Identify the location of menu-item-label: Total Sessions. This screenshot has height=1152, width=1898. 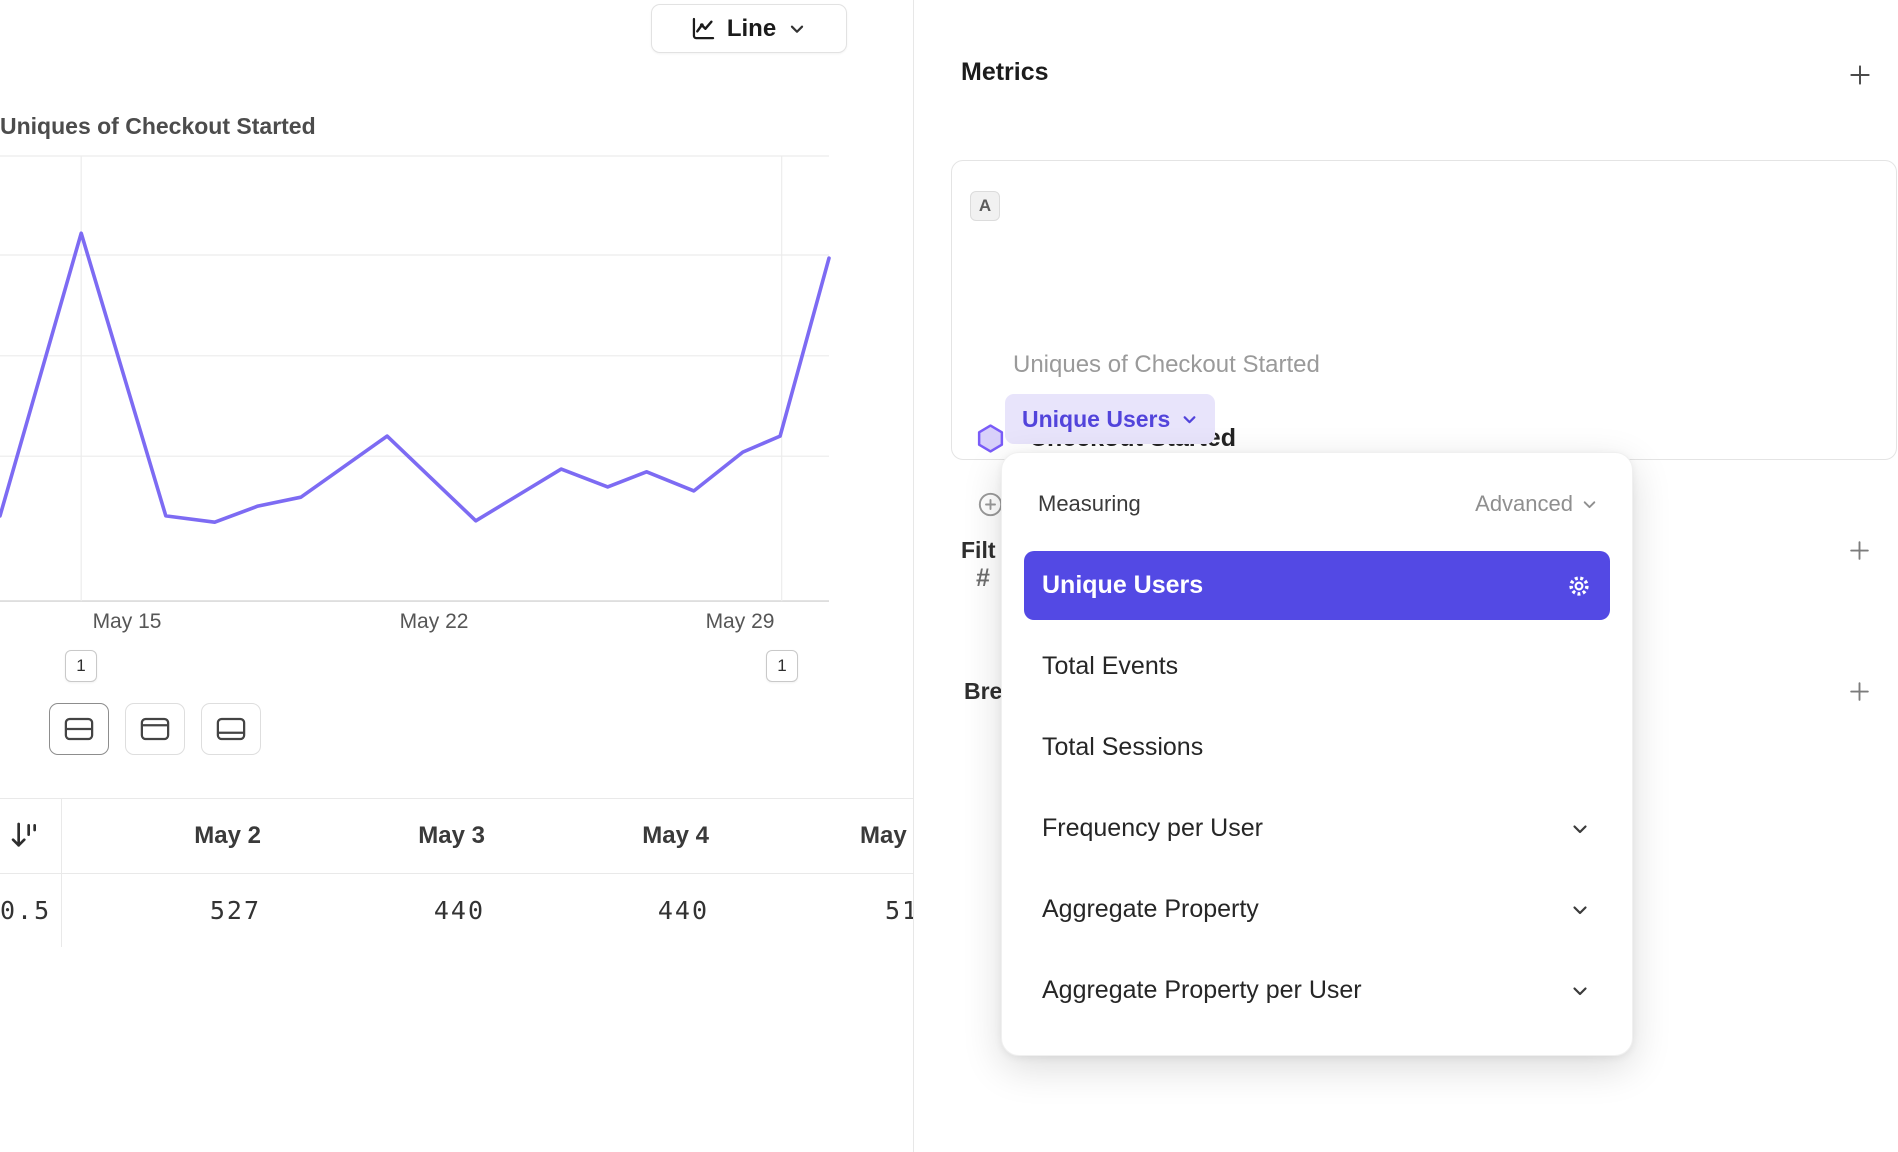
(1123, 747).